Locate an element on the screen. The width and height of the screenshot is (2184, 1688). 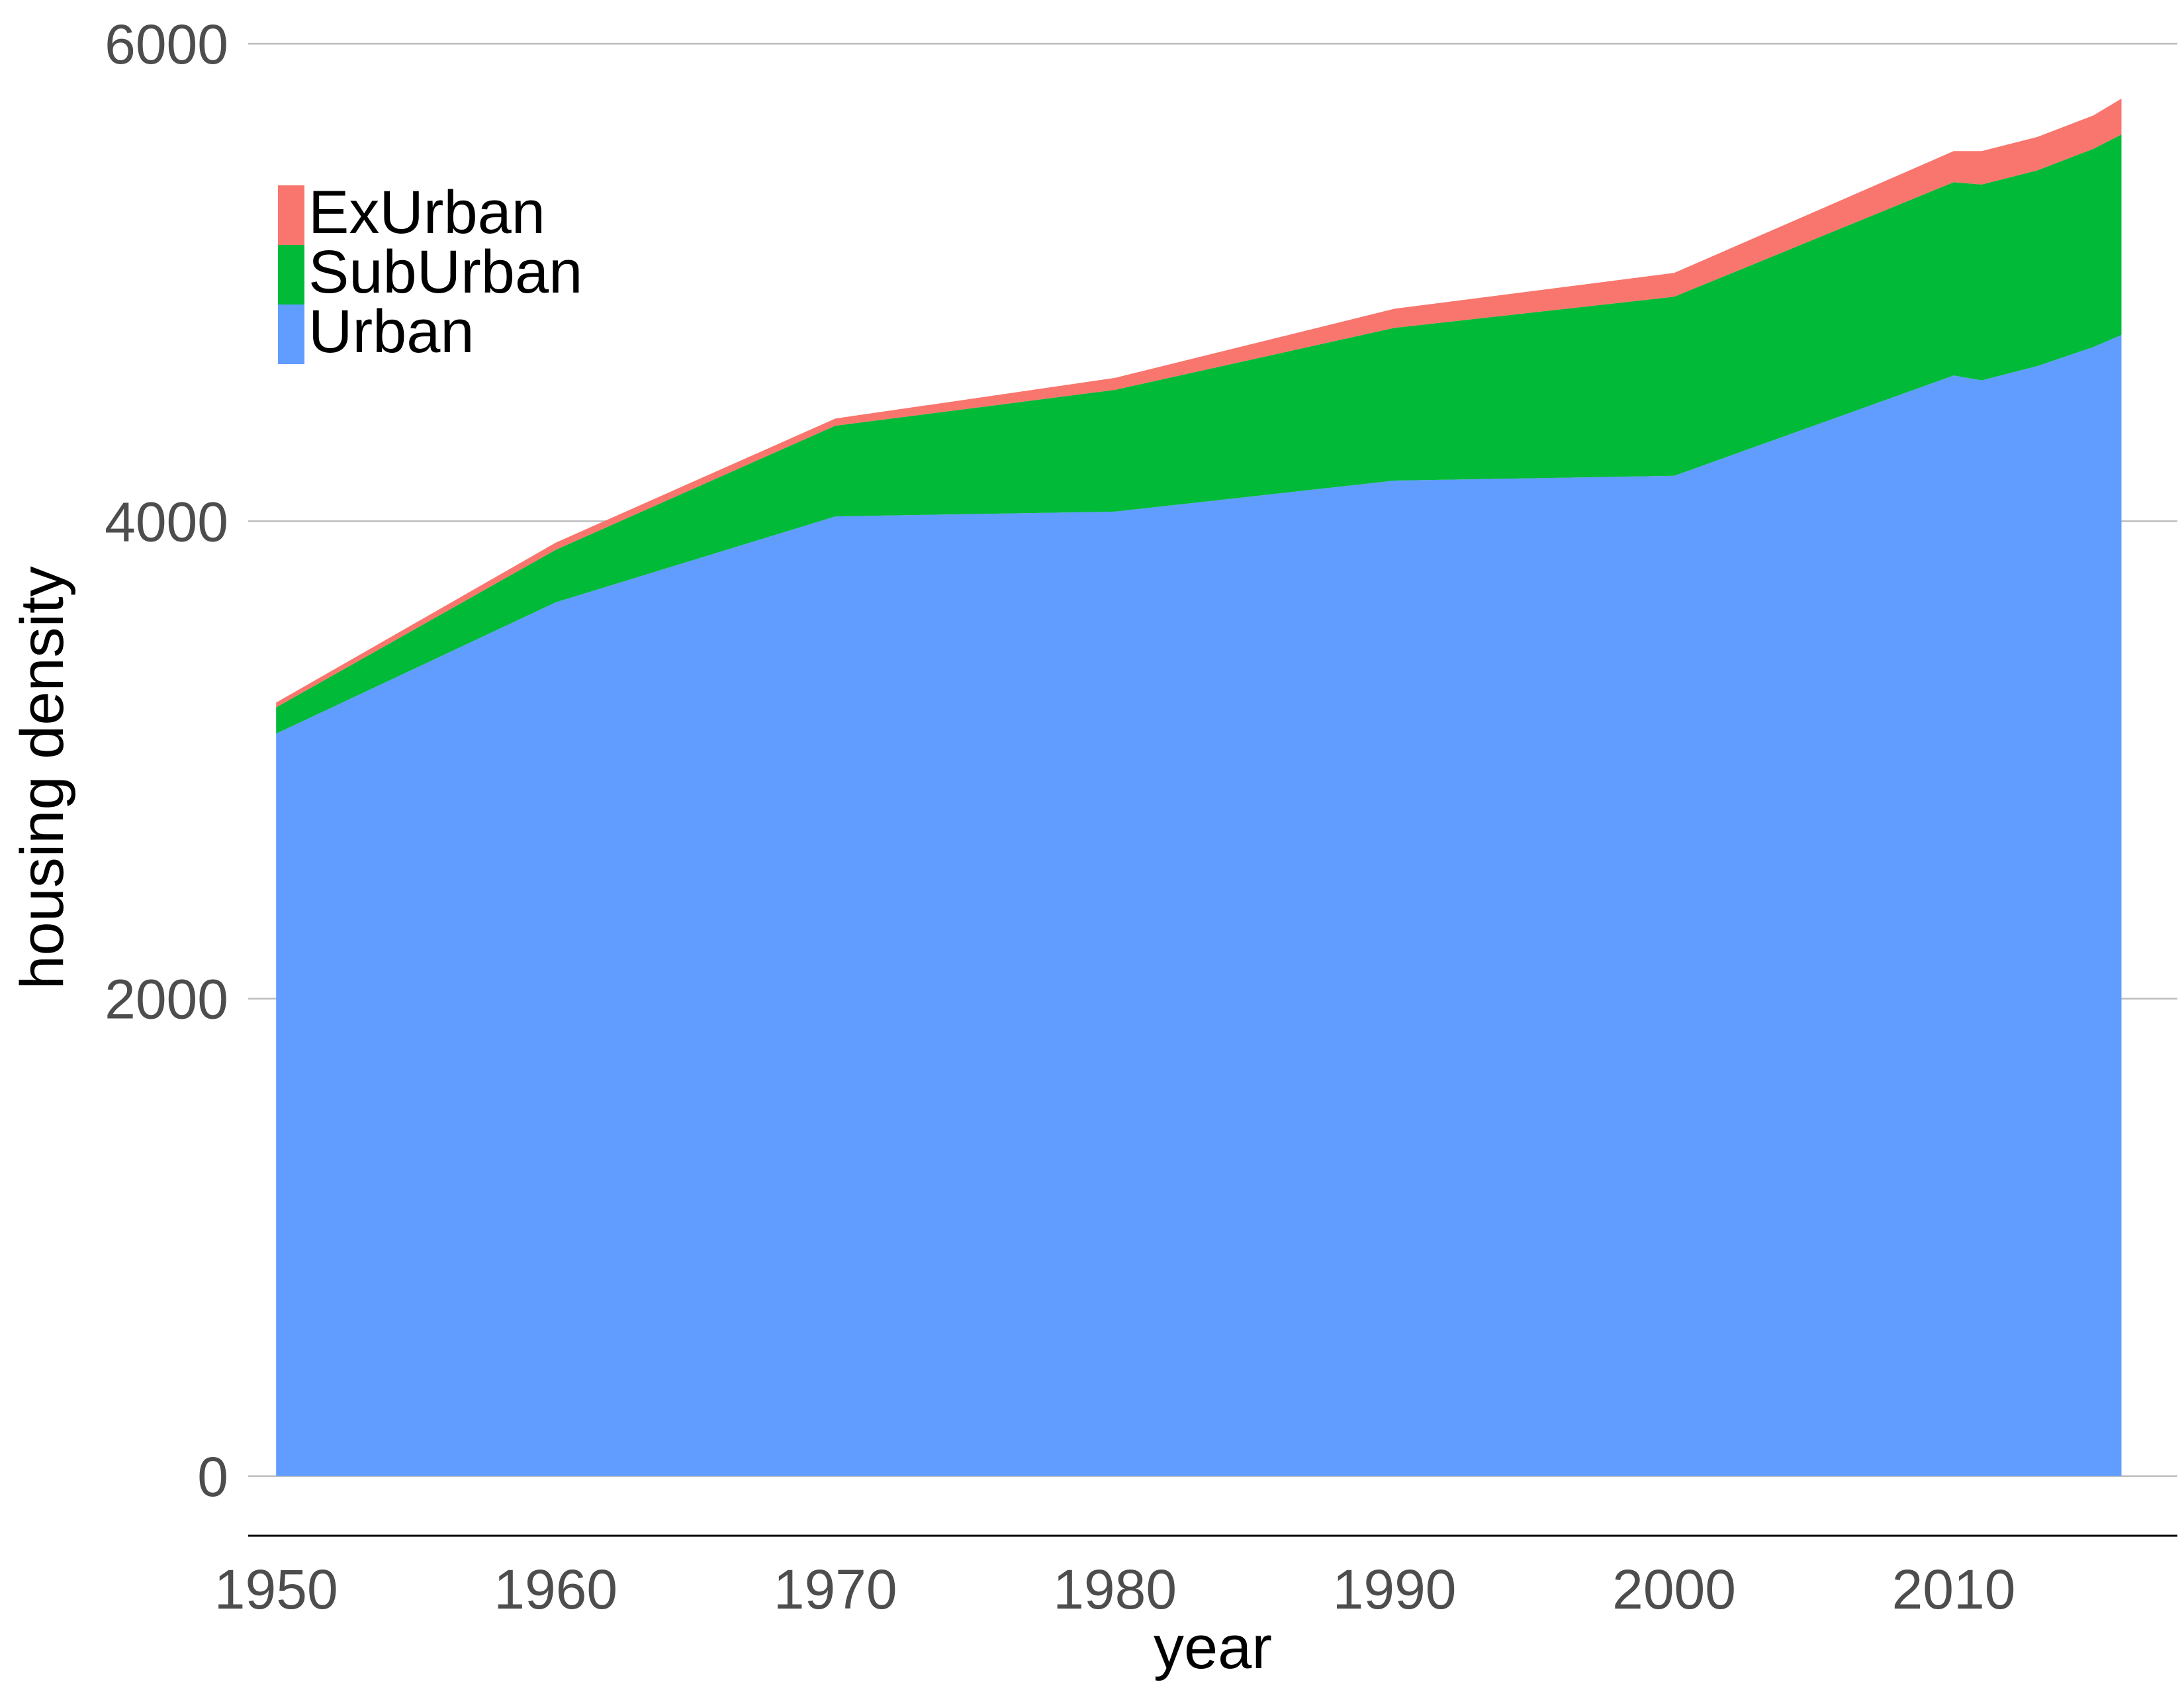
x-tick-label-1990: 1990 is located at coordinates (1395, 1589).